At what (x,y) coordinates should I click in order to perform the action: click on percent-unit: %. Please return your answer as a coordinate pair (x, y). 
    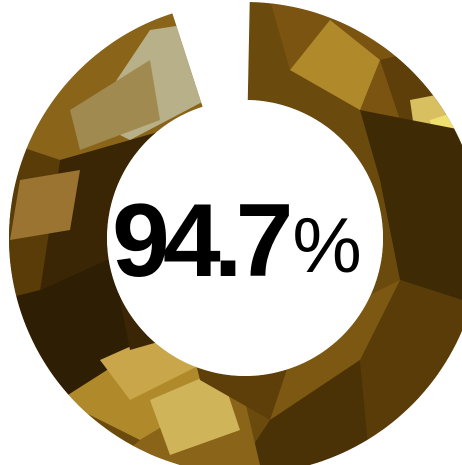
    Looking at the image, I should click on (327, 245).